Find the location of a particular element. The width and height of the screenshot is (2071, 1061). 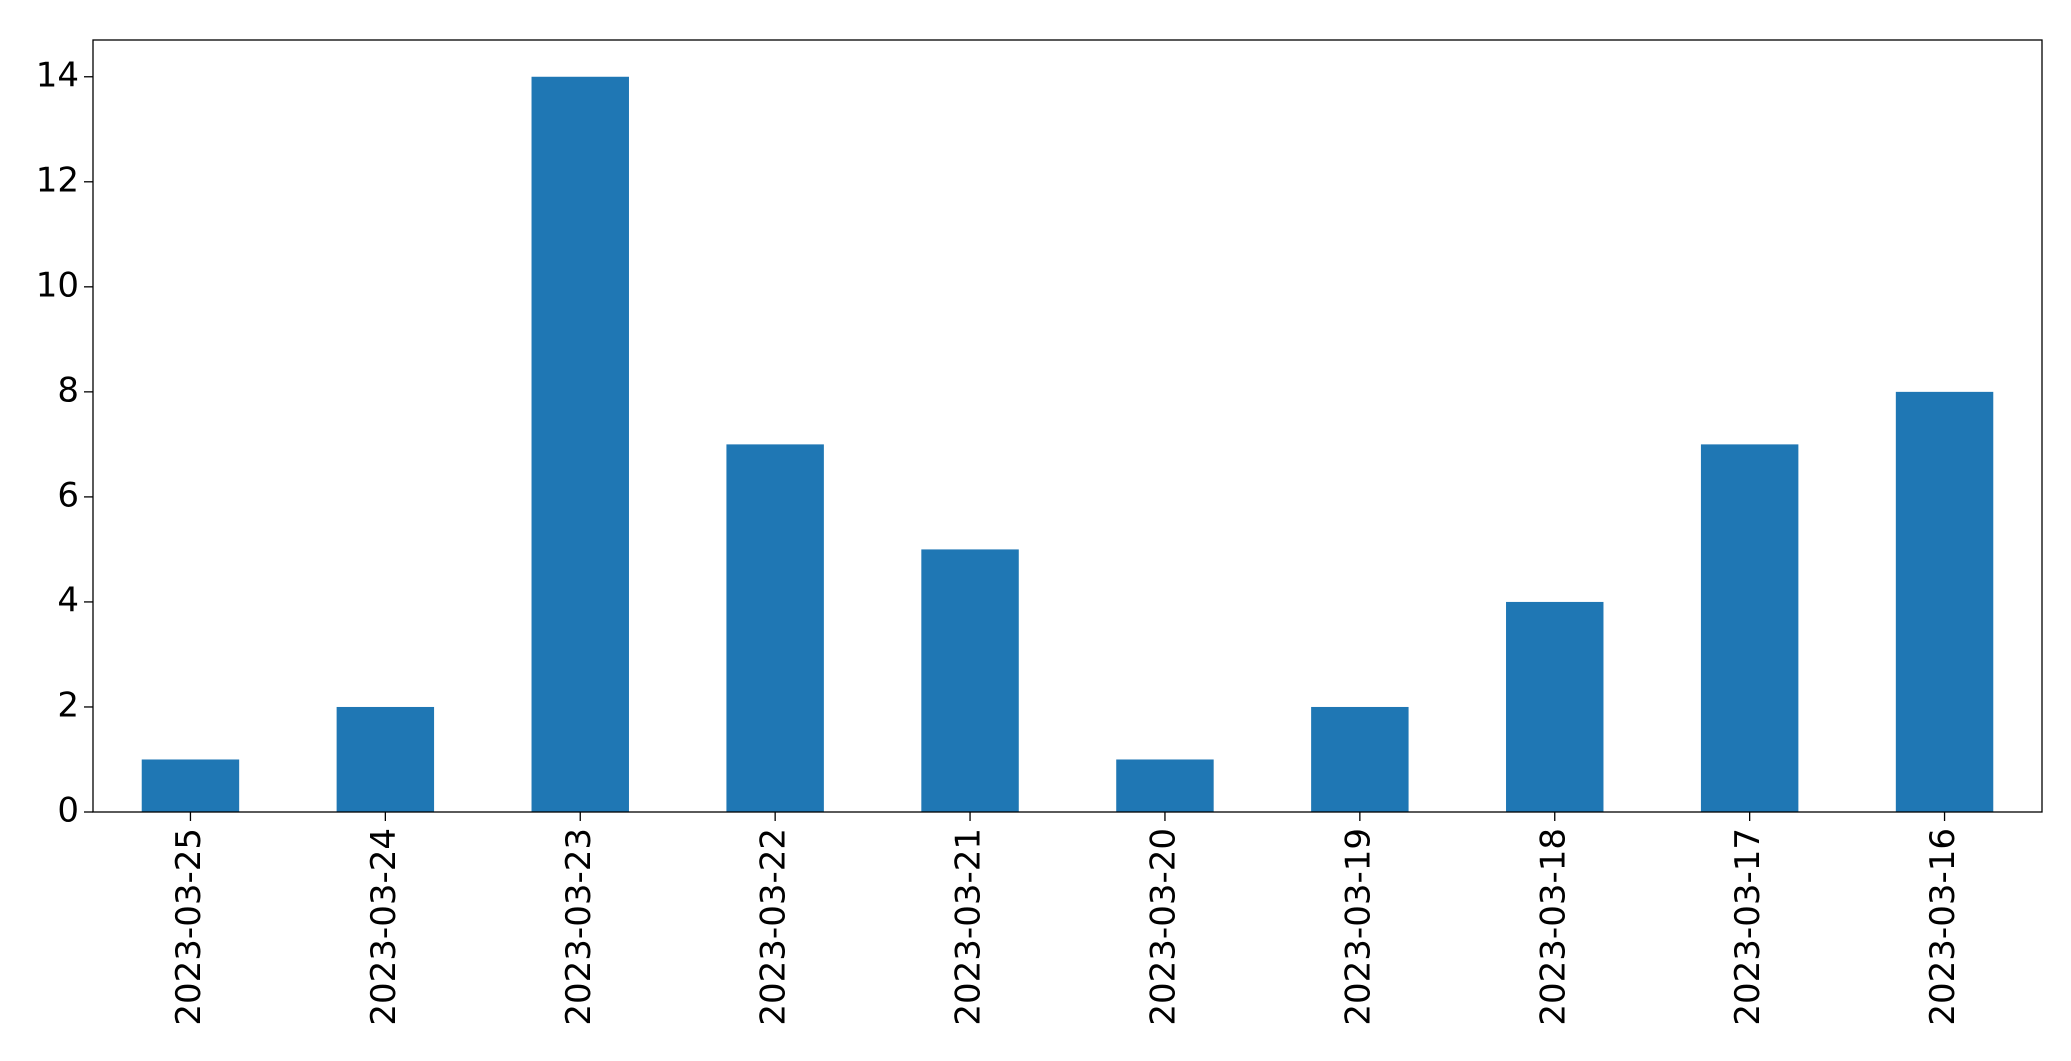

x-tick-label: 2023-03-24 is located at coordinates (384, 927).